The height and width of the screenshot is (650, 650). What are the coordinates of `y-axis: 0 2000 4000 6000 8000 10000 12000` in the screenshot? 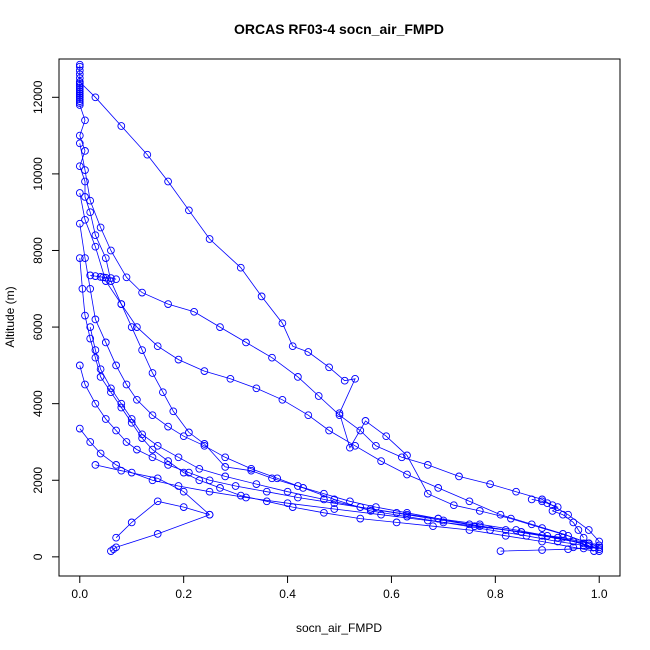 It's located at (45, 320).